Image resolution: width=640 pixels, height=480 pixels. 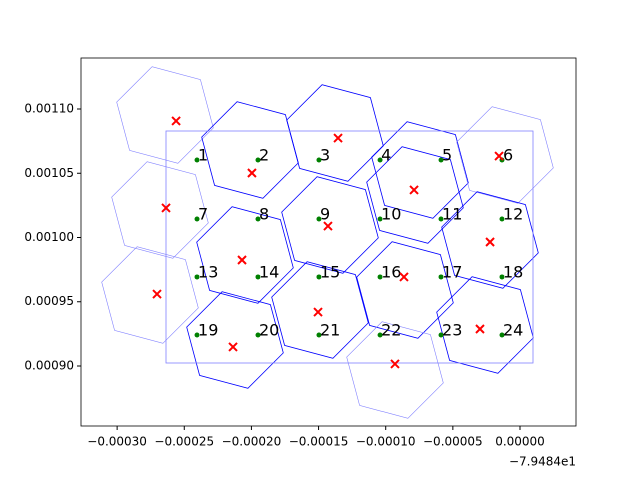 I want to click on point-label: 4, so click(x=386, y=155).